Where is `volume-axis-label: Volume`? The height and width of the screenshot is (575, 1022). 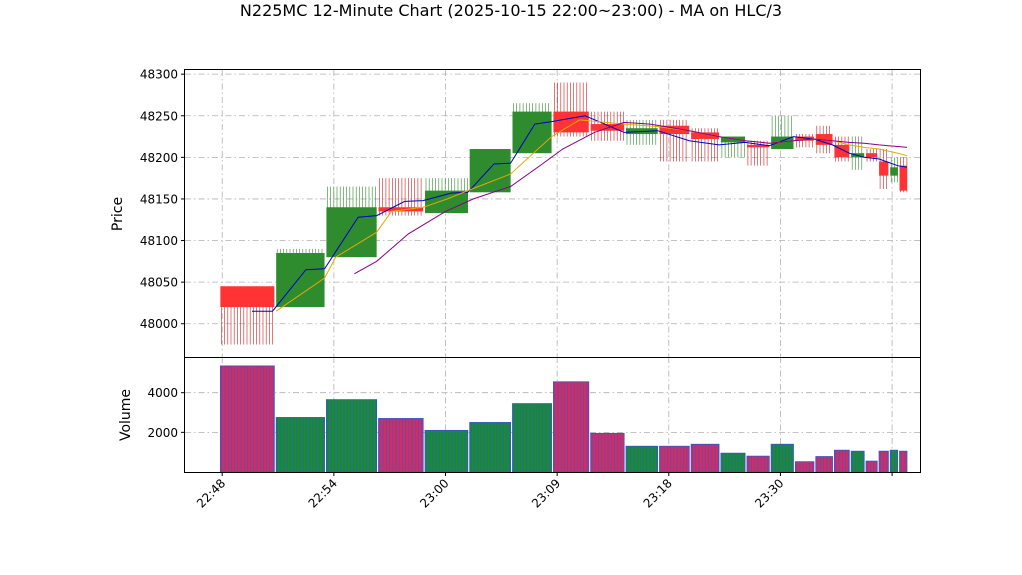 volume-axis-label: Volume is located at coordinates (126, 415).